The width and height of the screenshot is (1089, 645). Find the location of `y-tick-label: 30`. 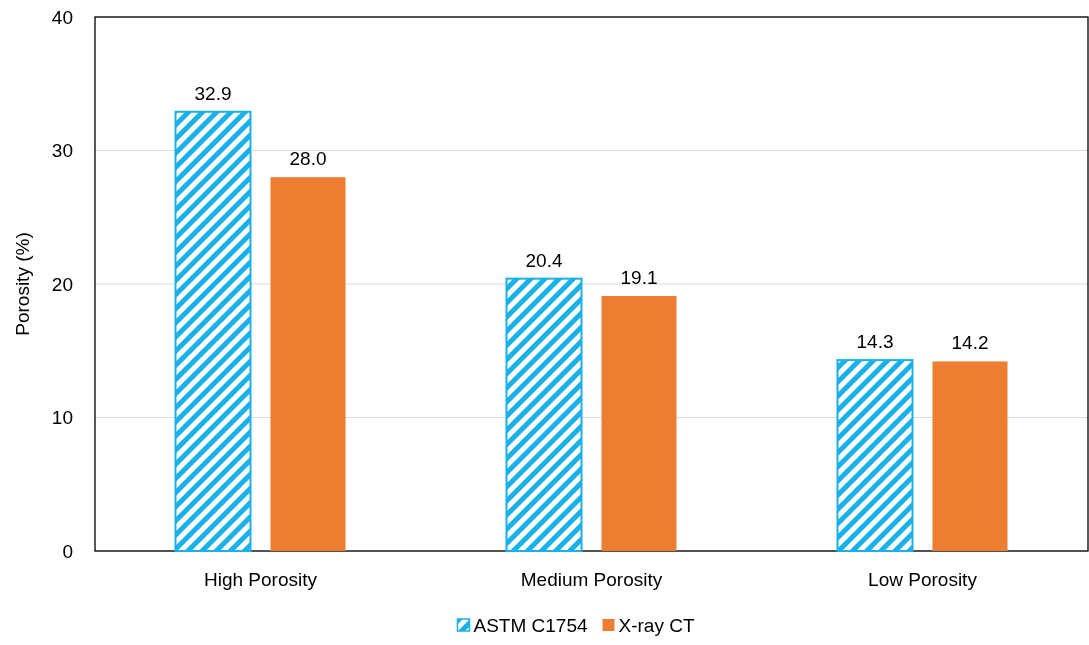

y-tick-label: 30 is located at coordinates (62, 151).